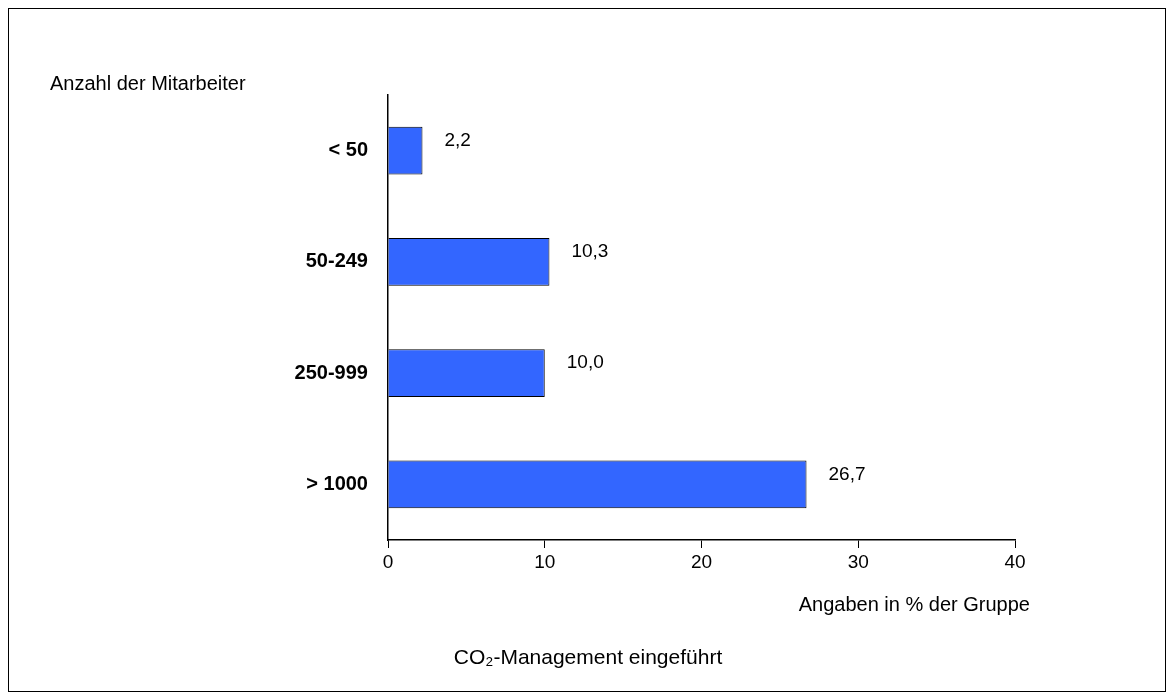 The height and width of the screenshot is (695, 1176). What do you see at coordinates (457, 139) in the screenshot?
I see `data-label: 2,2` at bounding box center [457, 139].